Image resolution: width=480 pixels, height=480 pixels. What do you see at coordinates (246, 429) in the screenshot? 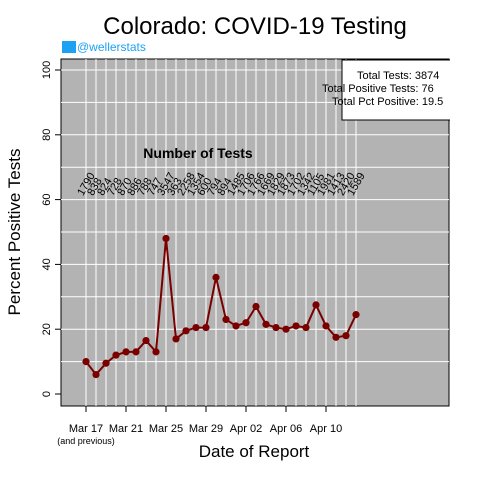
I see `x-tick-label: Apr 02` at bounding box center [246, 429].